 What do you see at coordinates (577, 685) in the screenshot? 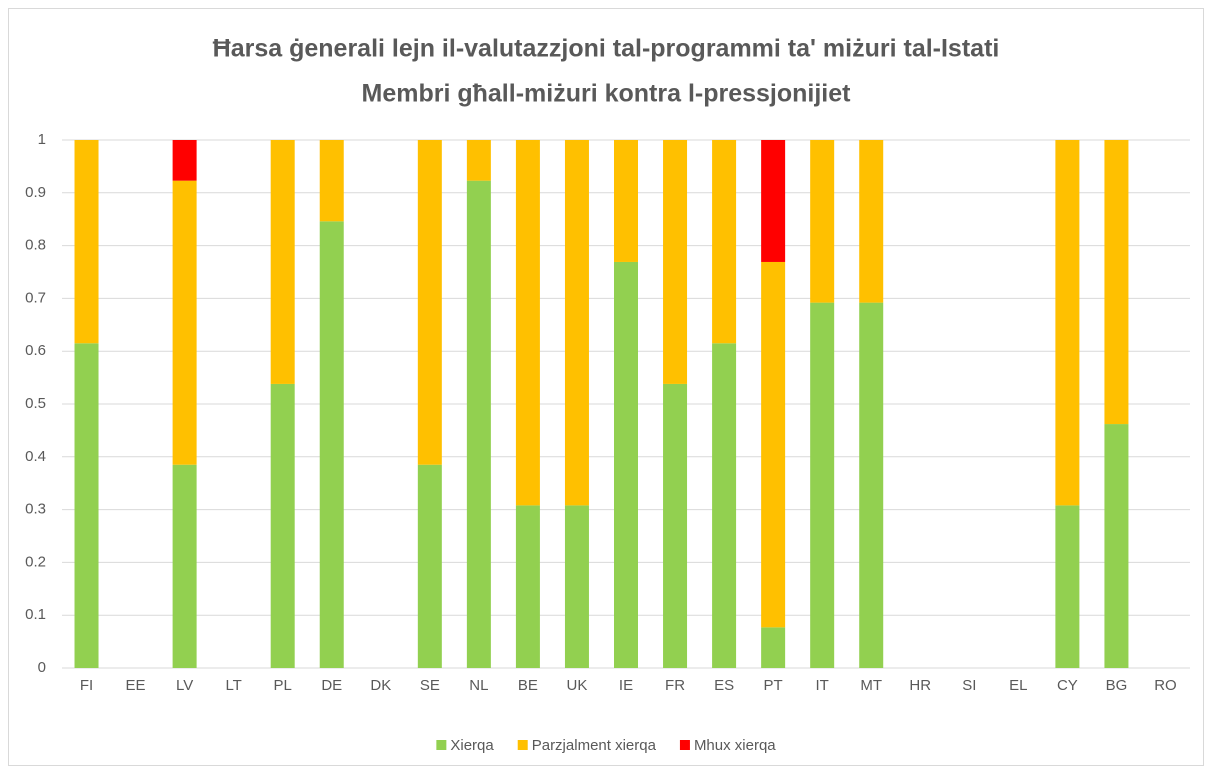
I see `x-tick-label: UK` at bounding box center [577, 685].